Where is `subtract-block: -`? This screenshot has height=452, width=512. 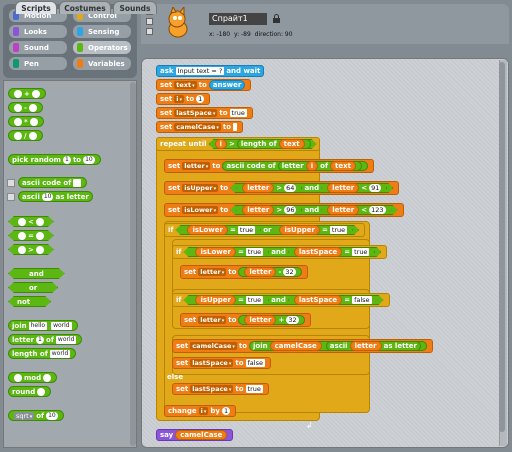
subtract-block: - is located at coordinates (25, 107).